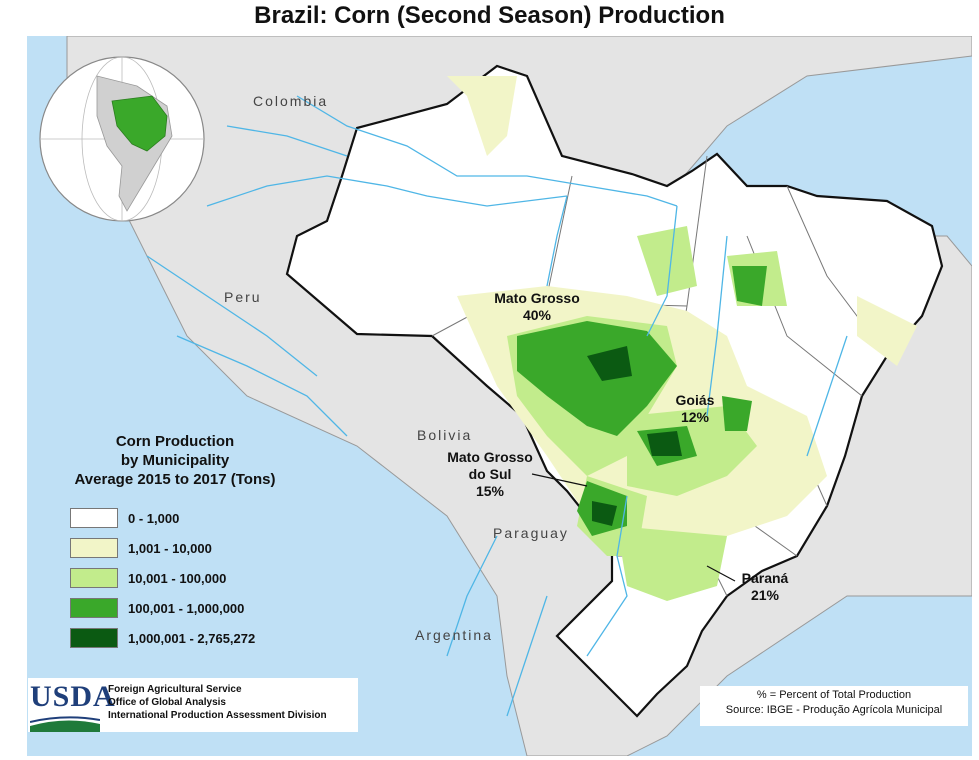  Describe the element at coordinates (170, 548) in the screenshot. I see `legend-label: 1,001 - 10,000` at that location.